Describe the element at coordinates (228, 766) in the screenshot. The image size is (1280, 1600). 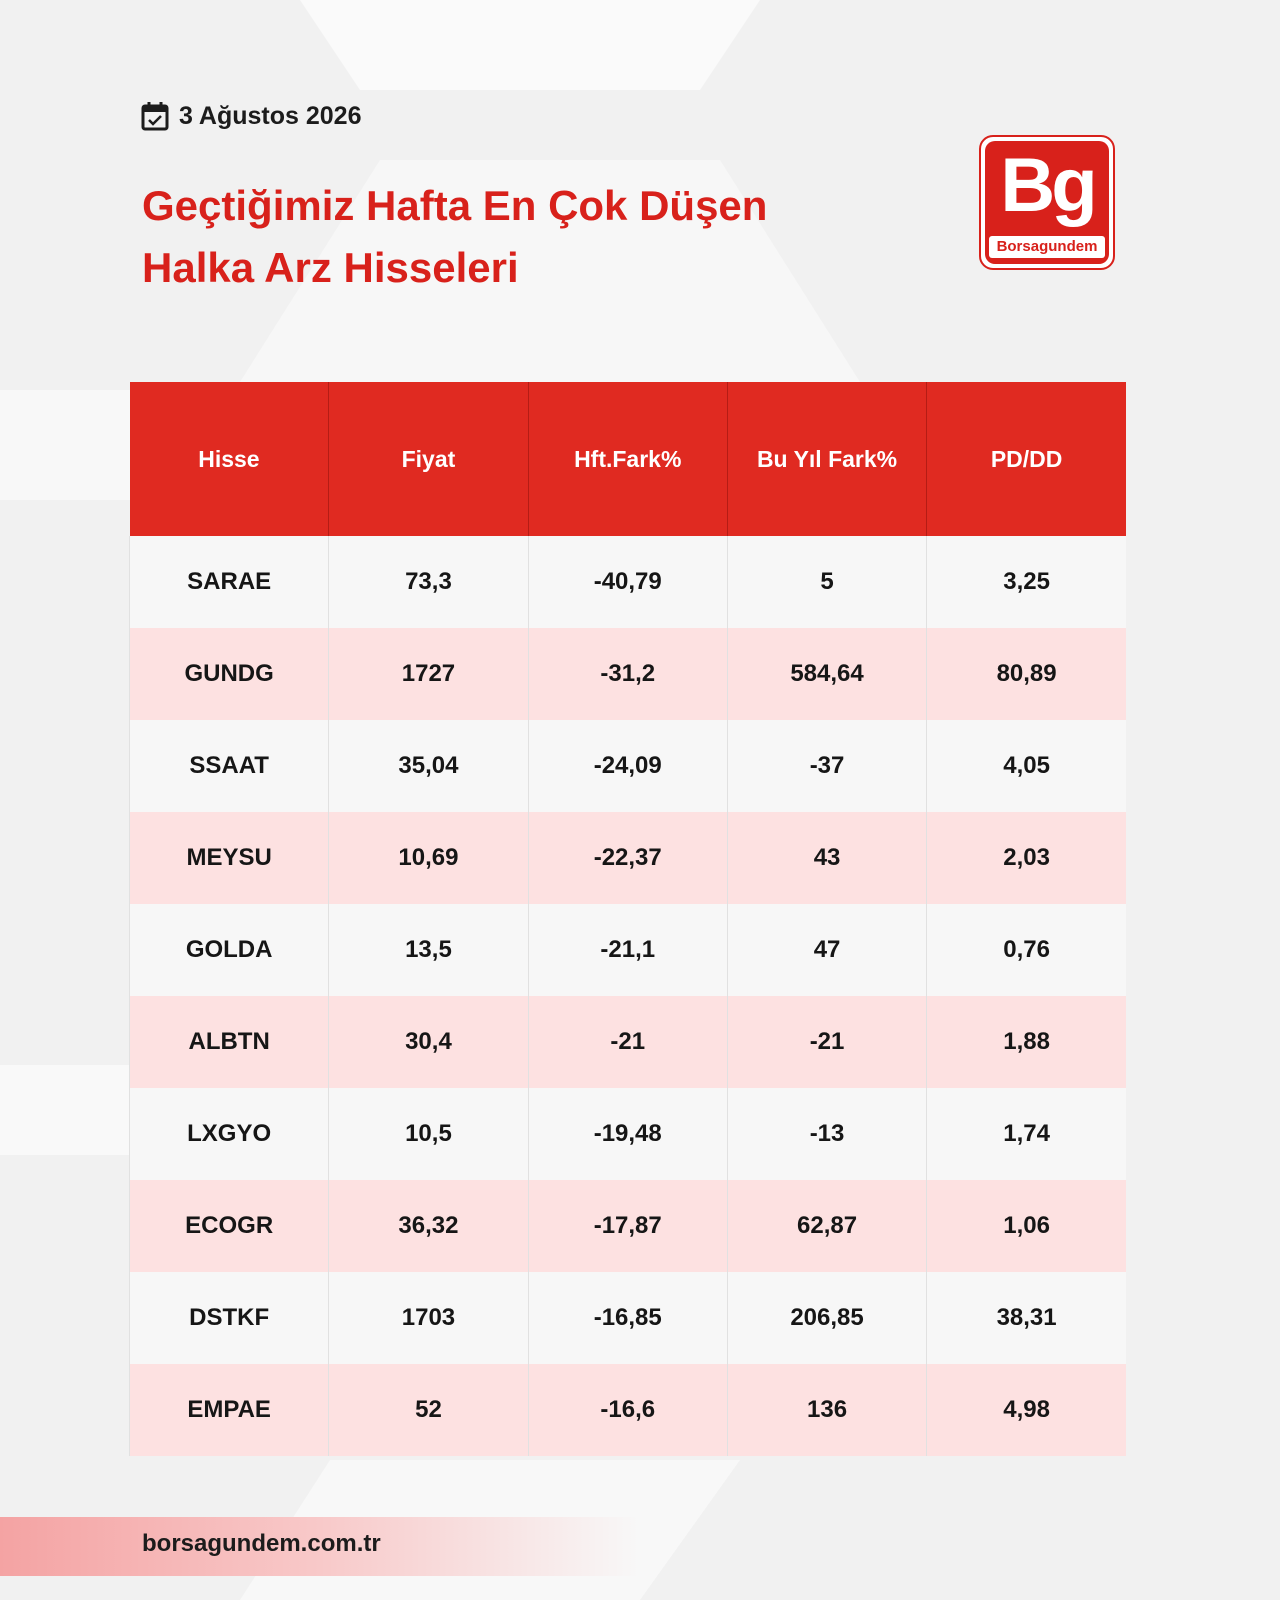
I see `ticker-cell: SSAAT` at that location.